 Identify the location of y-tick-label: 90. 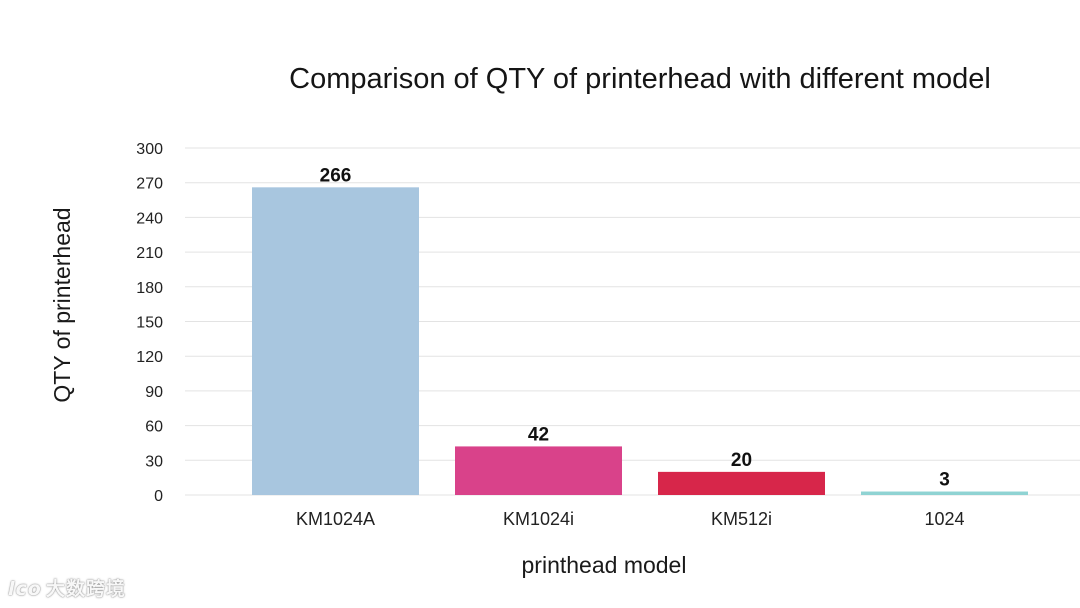
(154, 392).